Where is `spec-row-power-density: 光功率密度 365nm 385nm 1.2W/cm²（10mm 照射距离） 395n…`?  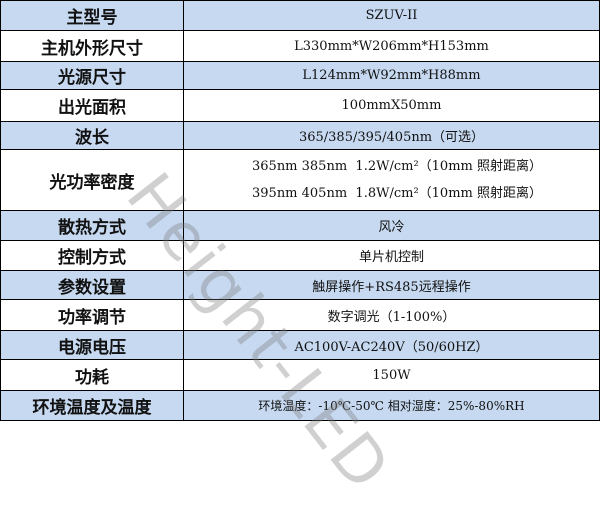 spec-row-power-density: 光功率密度 365nm 385nm 1.2W/cm²（10mm 照射距离） 395n… is located at coordinates (300, 180).